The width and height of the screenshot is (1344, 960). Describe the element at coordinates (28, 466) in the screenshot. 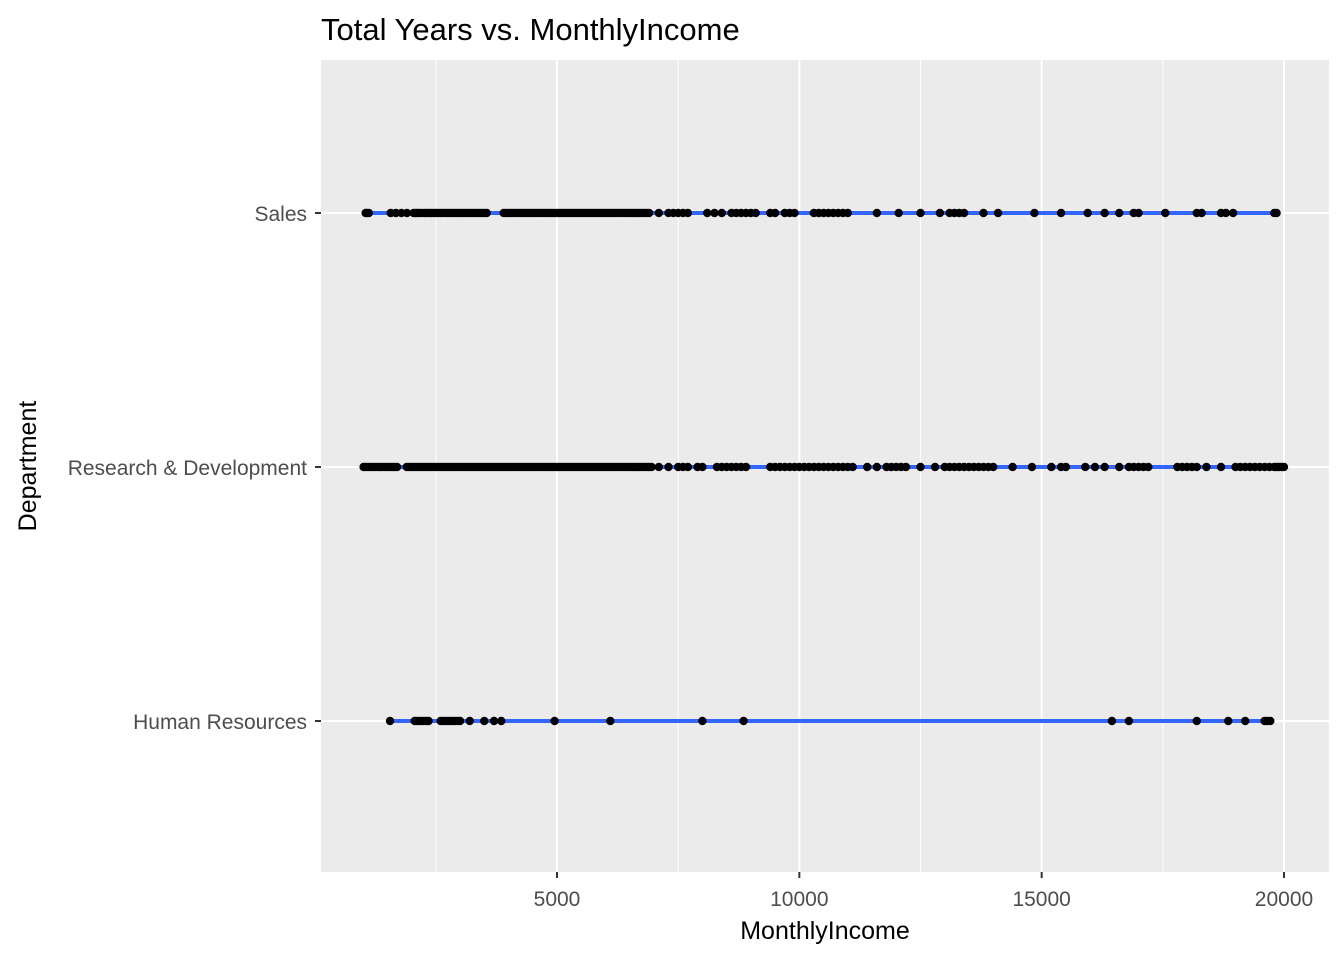

I see `y-axis-title: Department` at that location.